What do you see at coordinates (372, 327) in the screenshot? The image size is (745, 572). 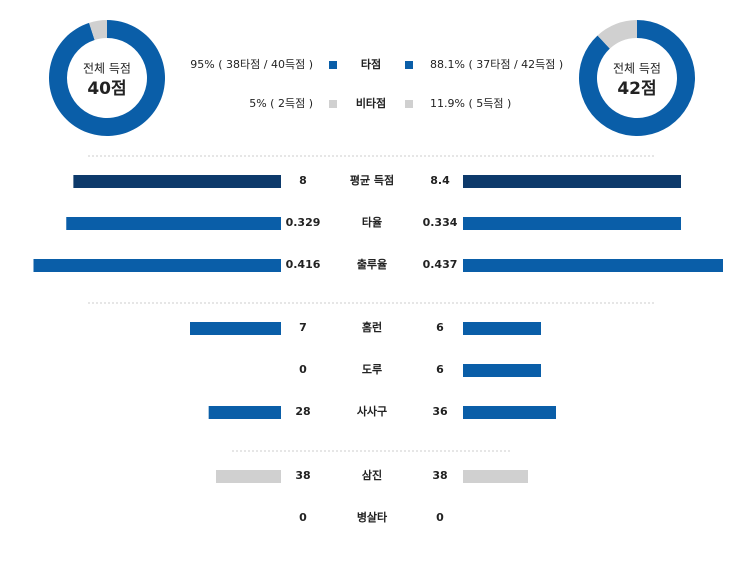 I see `stat-label: 홈런` at bounding box center [372, 327].